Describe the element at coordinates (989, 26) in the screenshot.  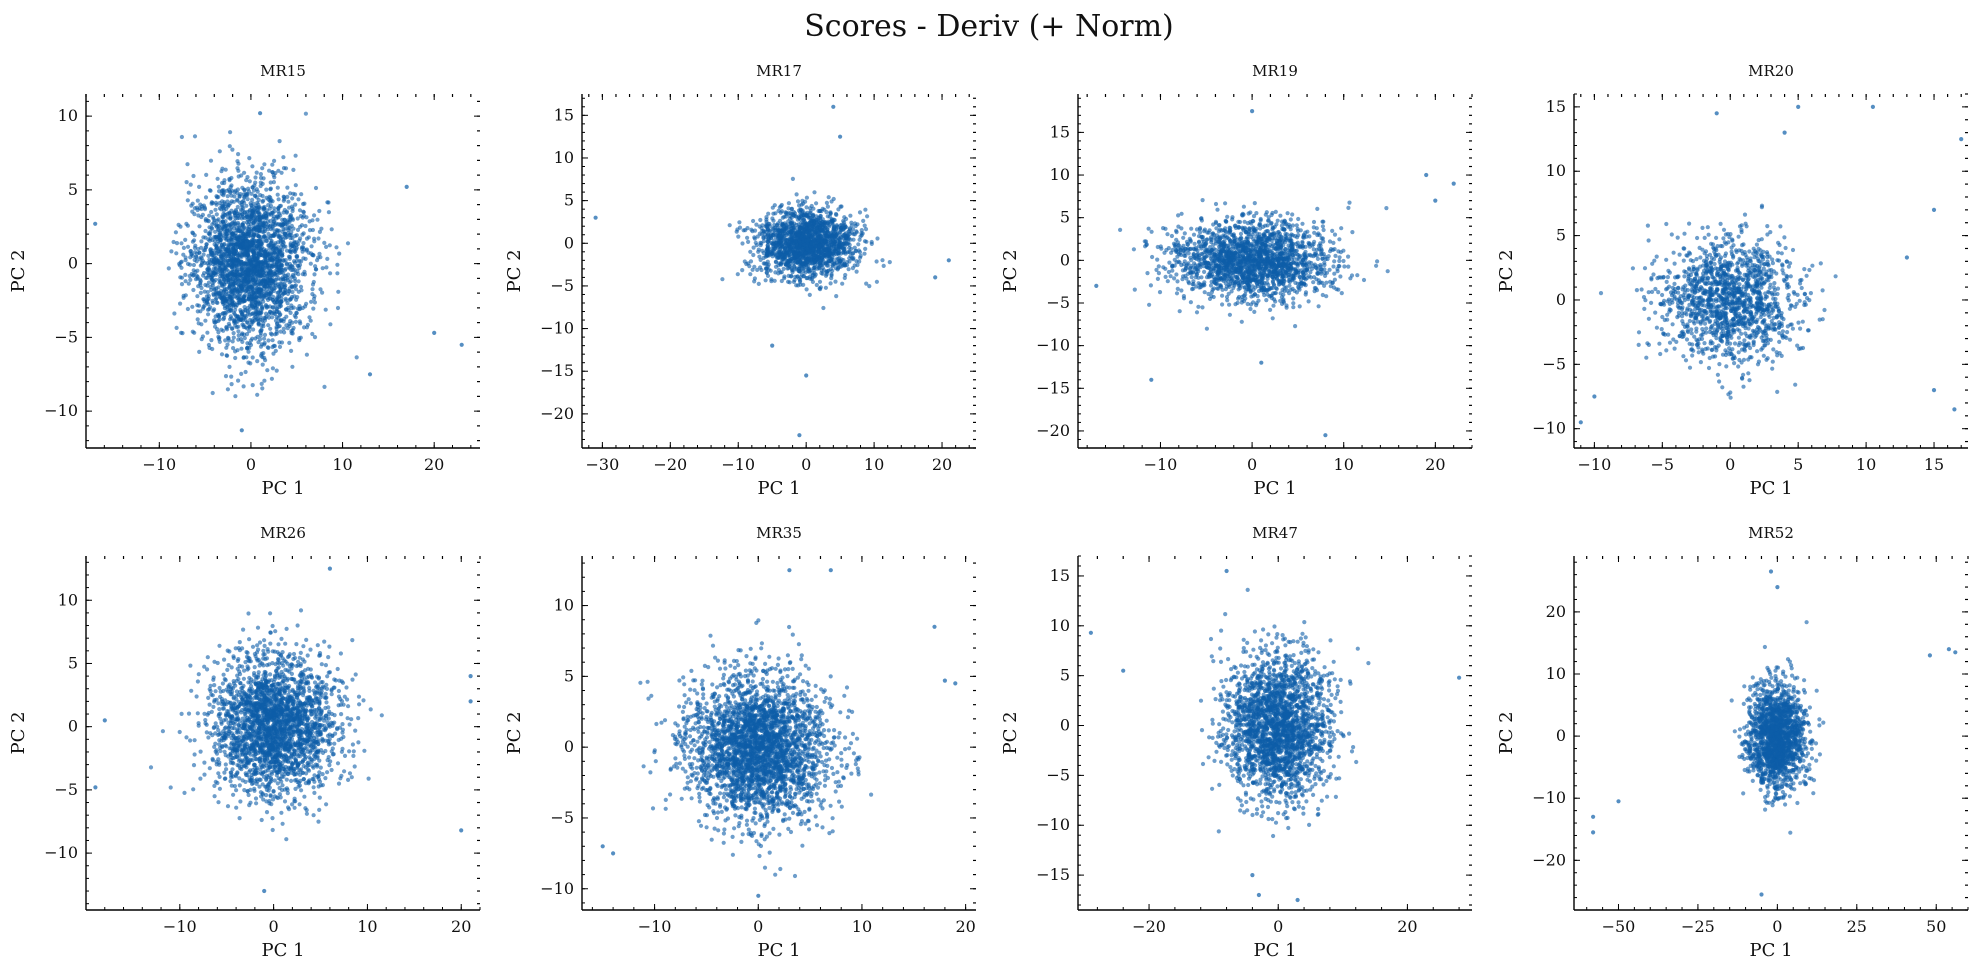
I see `figure-suptitle: Scores - Deriv (+ Norm)` at that location.